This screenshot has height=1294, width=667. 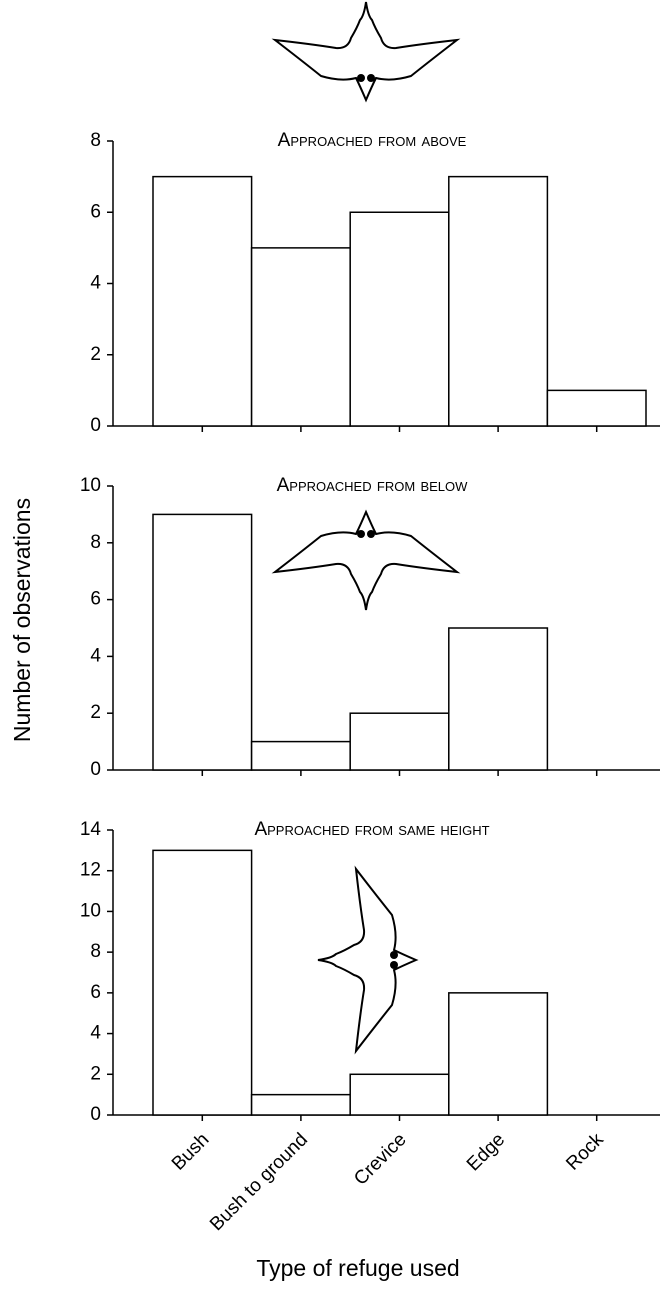 I want to click on panel-title: Approached from same height, so click(x=371, y=829).